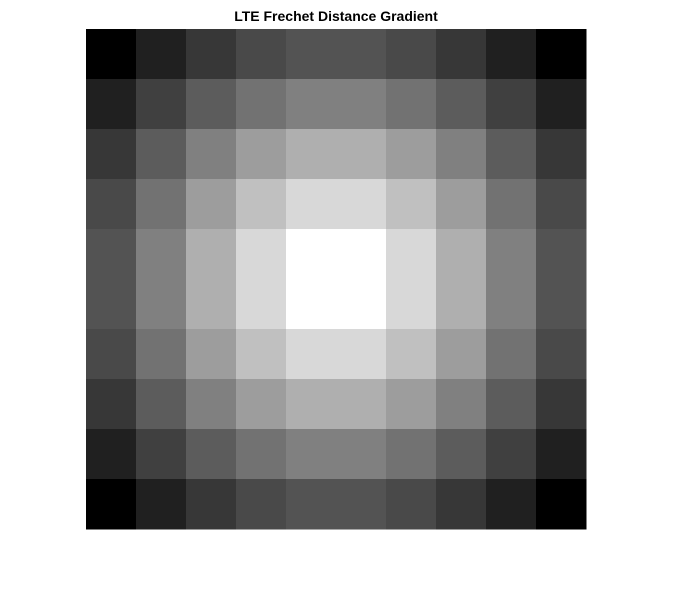 This screenshot has height=593, width=674. What do you see at coordinates (361, 104) in the screenshot?
I see `heatmap-cell-r1-c5` at bounding box center [361, 104].